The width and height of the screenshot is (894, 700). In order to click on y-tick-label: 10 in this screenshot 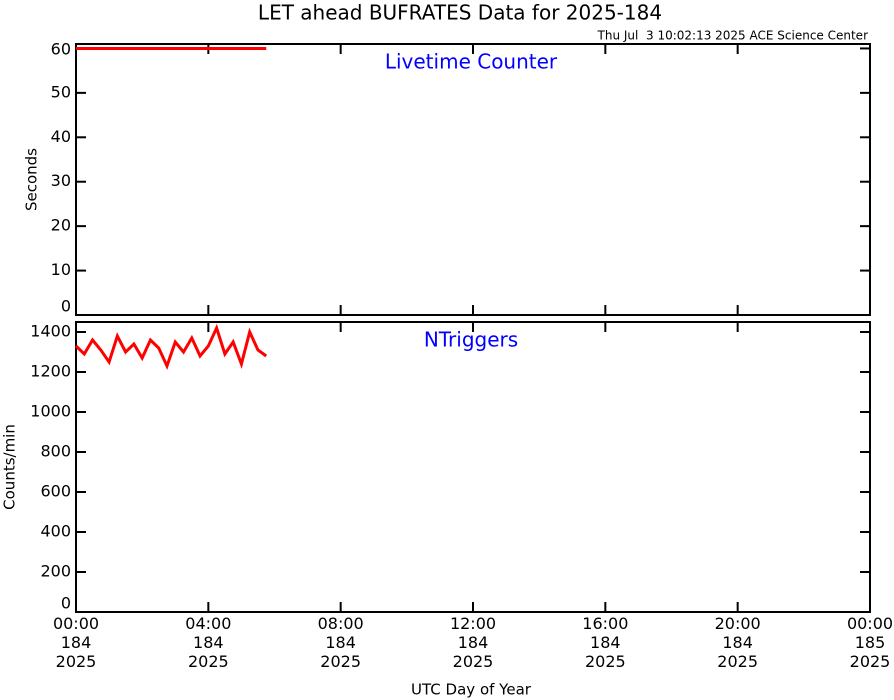, I will do `click(61, 269)`.